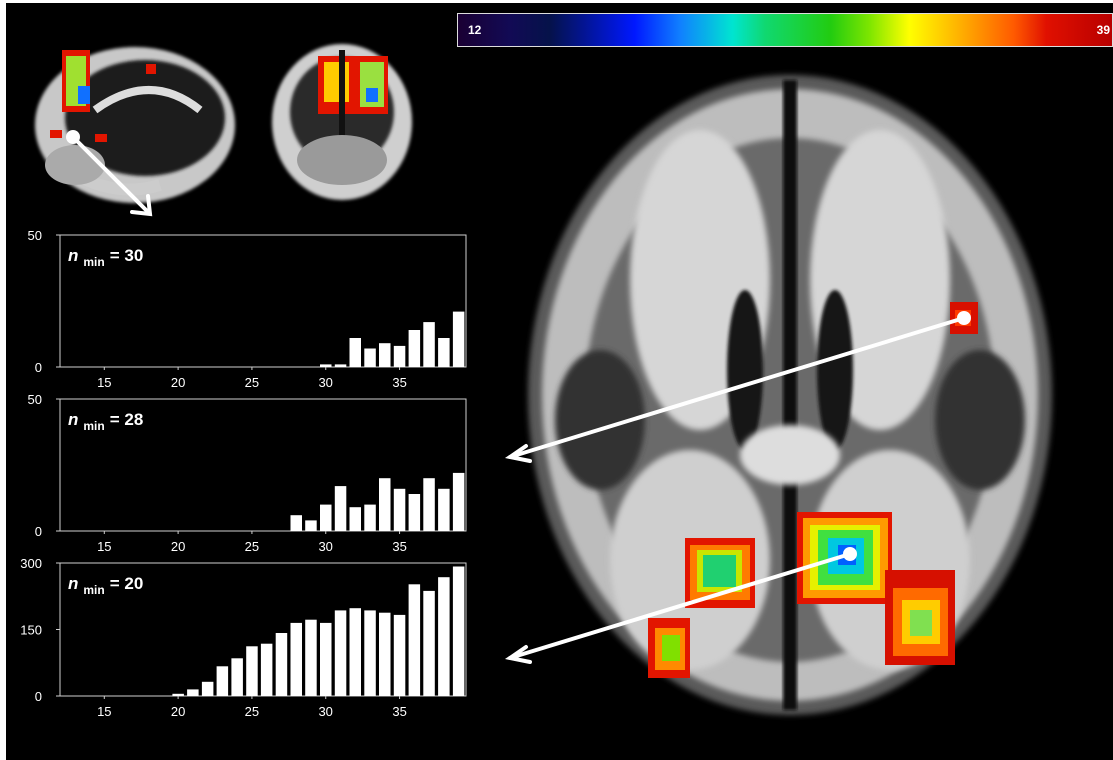 The height and width of the screenshot is (760, 1113). I want to click on nmin-label-value: = 30, so click(127, 255).